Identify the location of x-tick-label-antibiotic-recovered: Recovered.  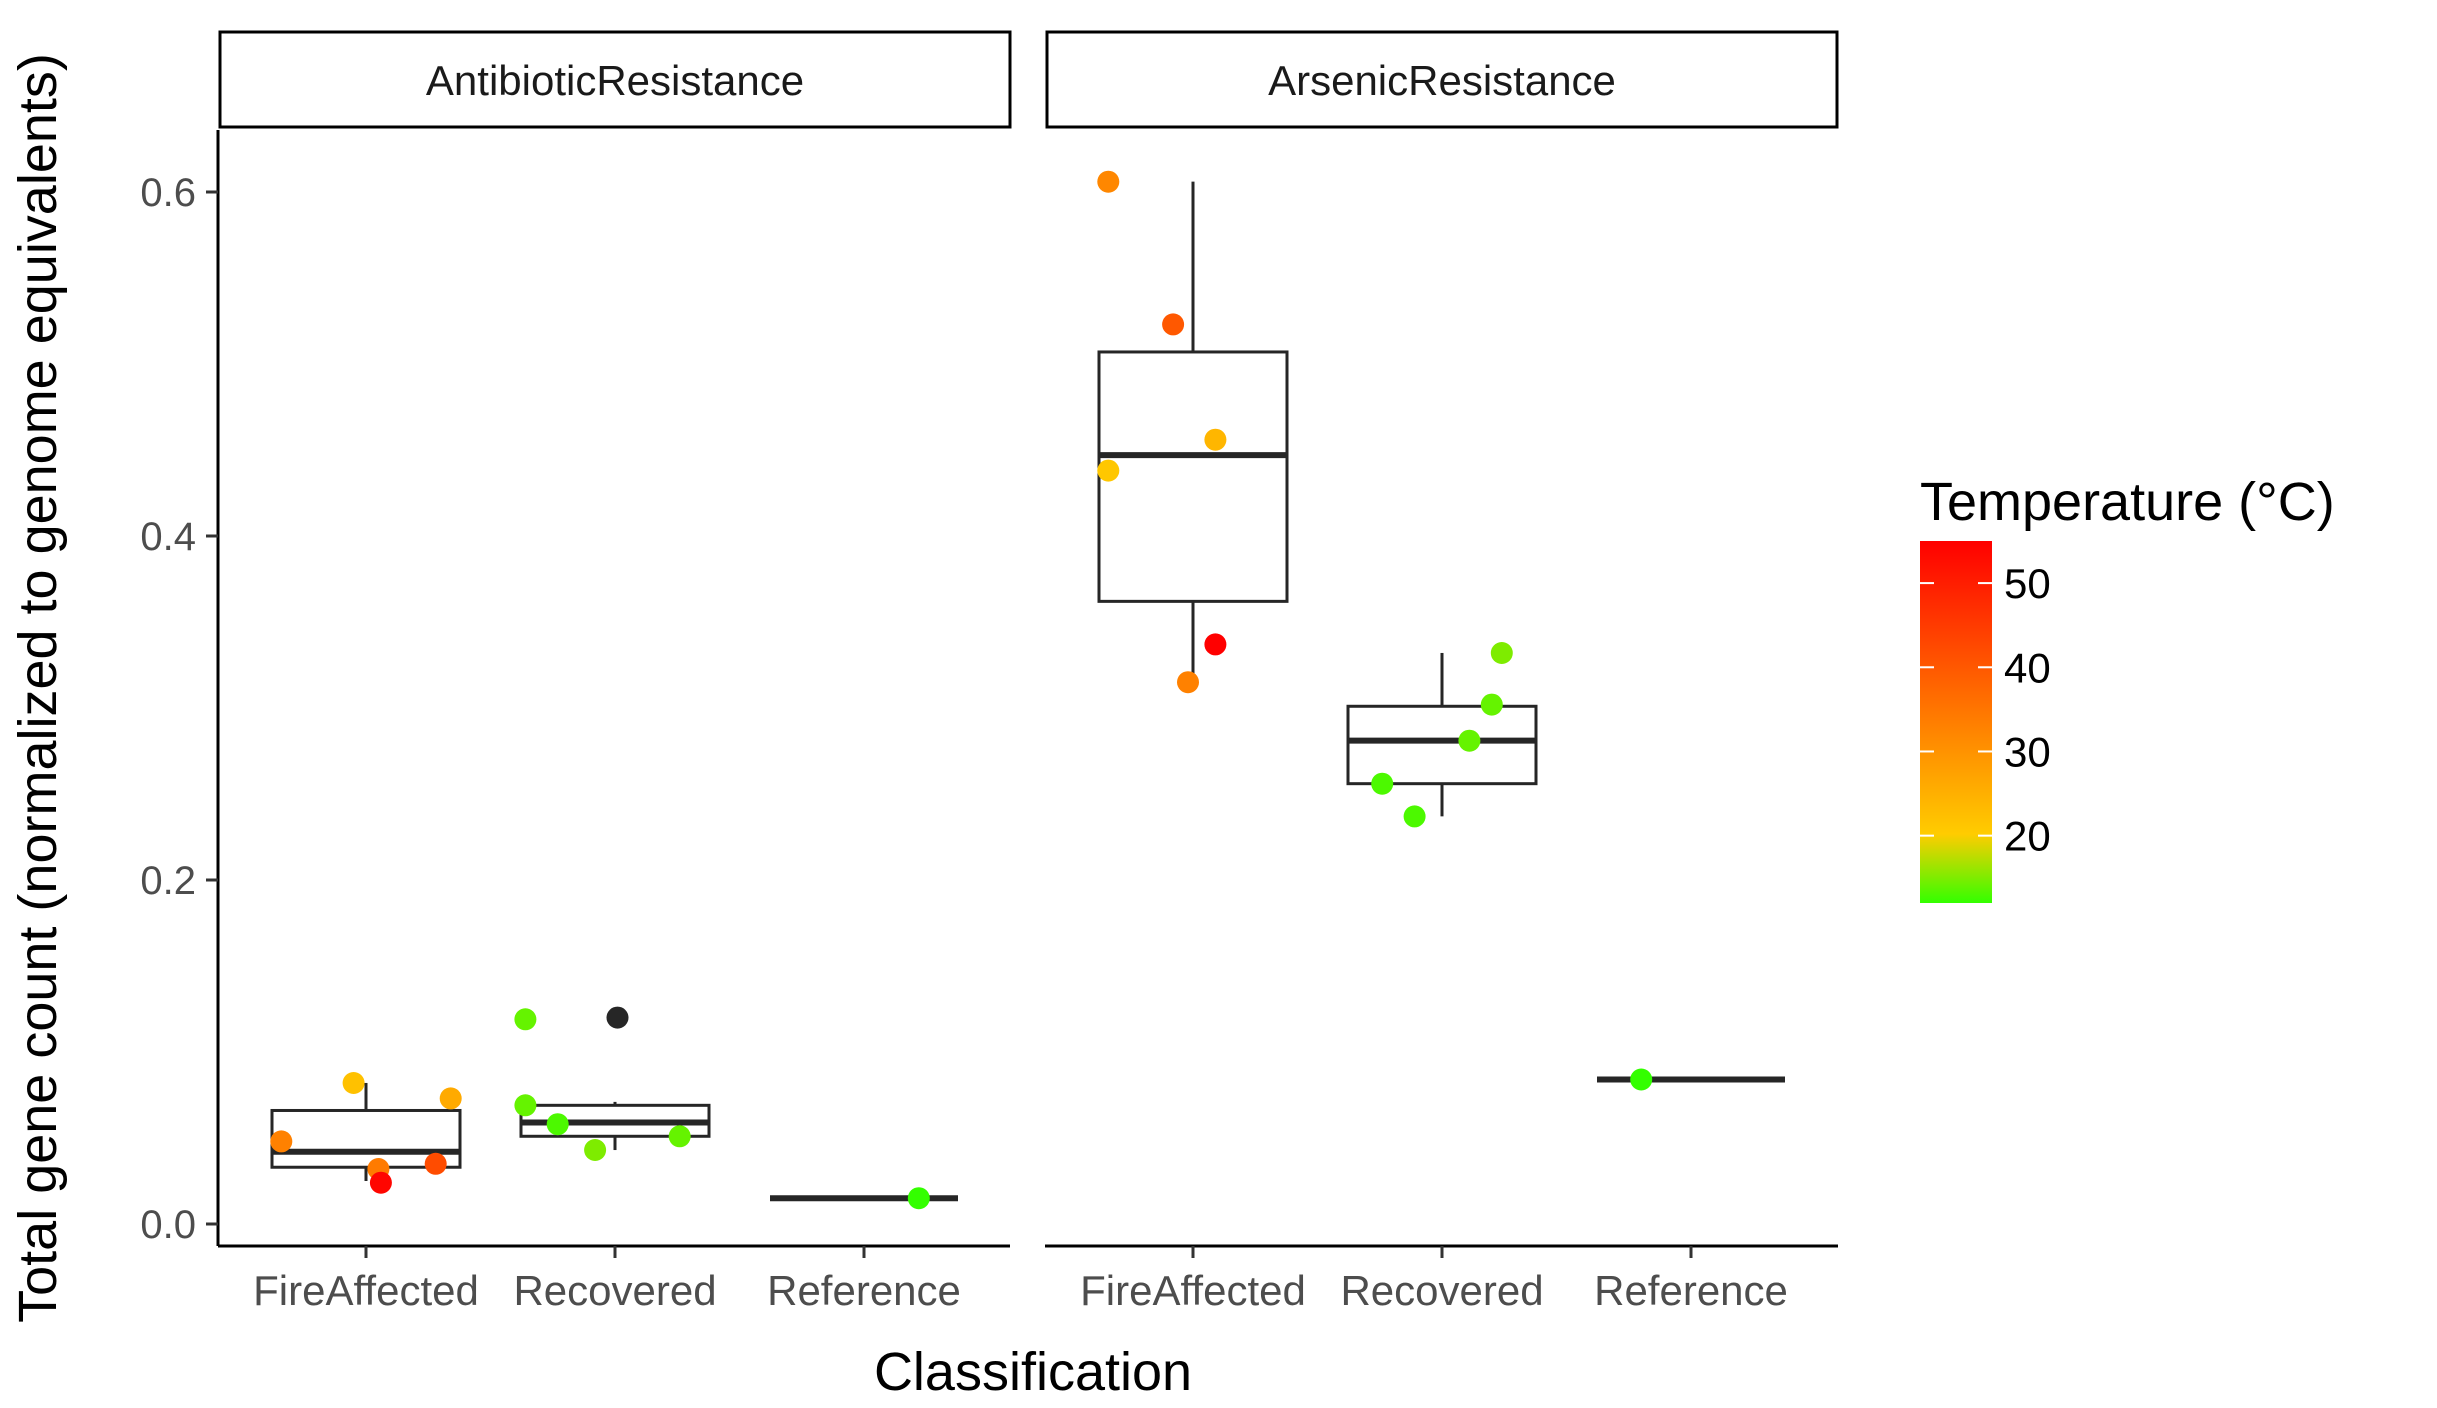
(614, 1290).